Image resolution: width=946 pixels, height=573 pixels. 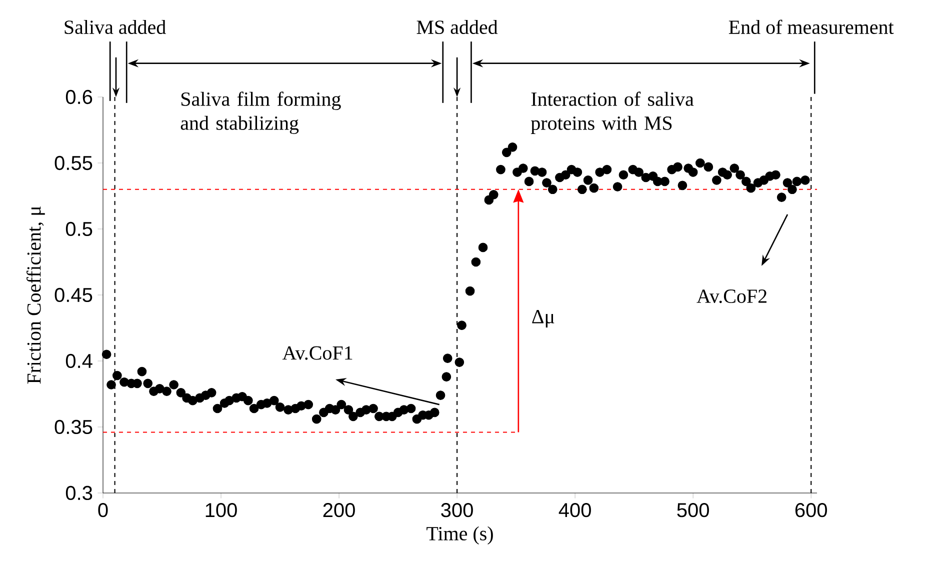 I want to click on ref-line-label: End of measurement, so click(x=811, y=27).